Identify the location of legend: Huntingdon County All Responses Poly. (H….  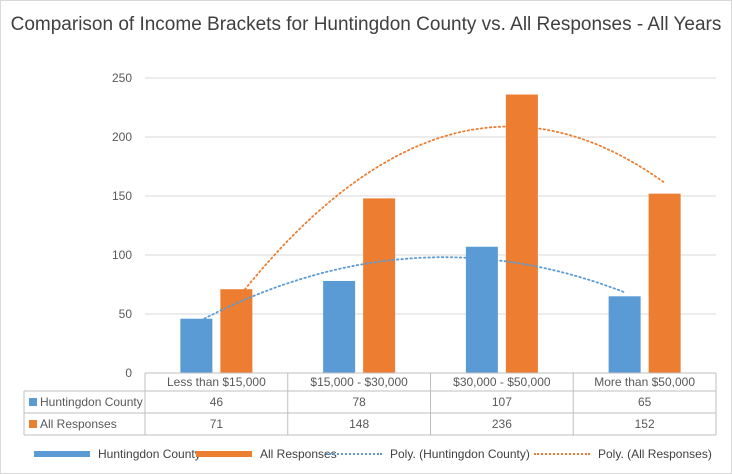
(366, 454).